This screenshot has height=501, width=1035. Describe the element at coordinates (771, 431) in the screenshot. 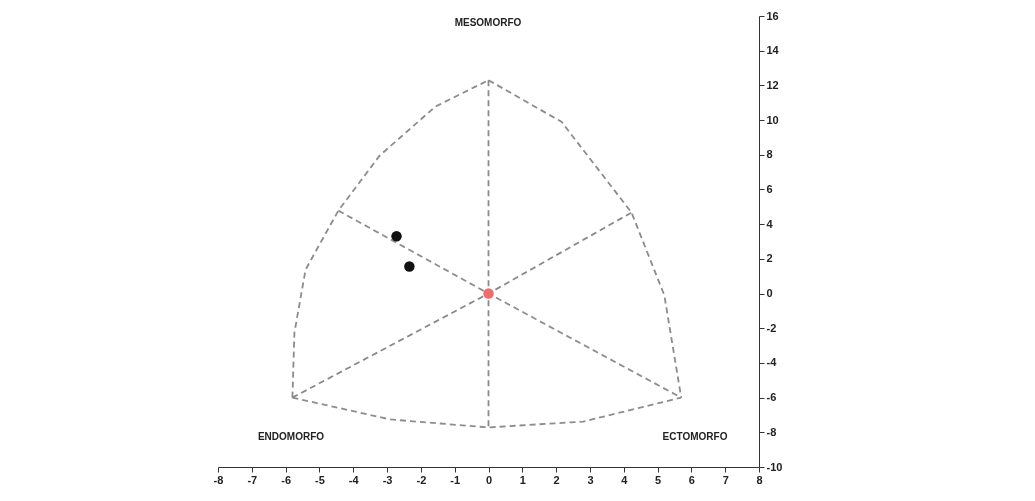

I see `y-tick-label: -8` at that location.